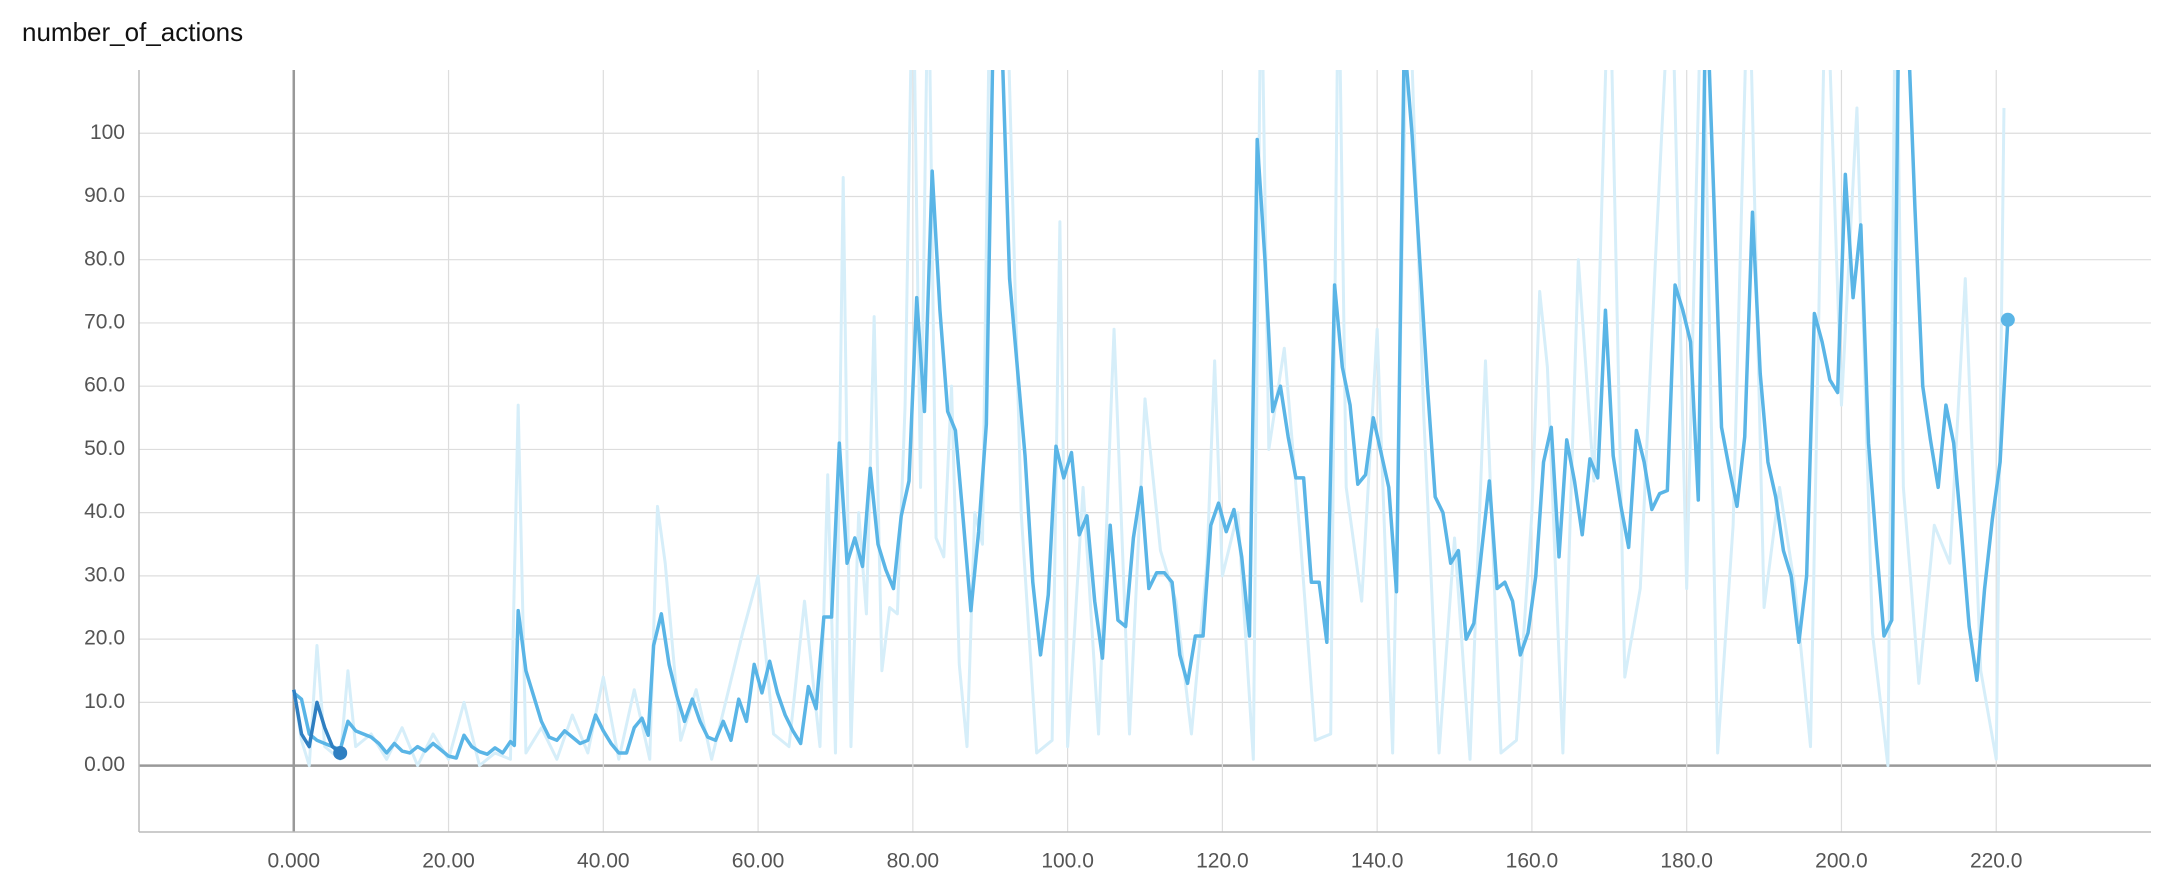  What do you see at coordinates (104, 511) in the screenshot?
I see `y-tick-label: 40.0` at bounding box center [104, 511].